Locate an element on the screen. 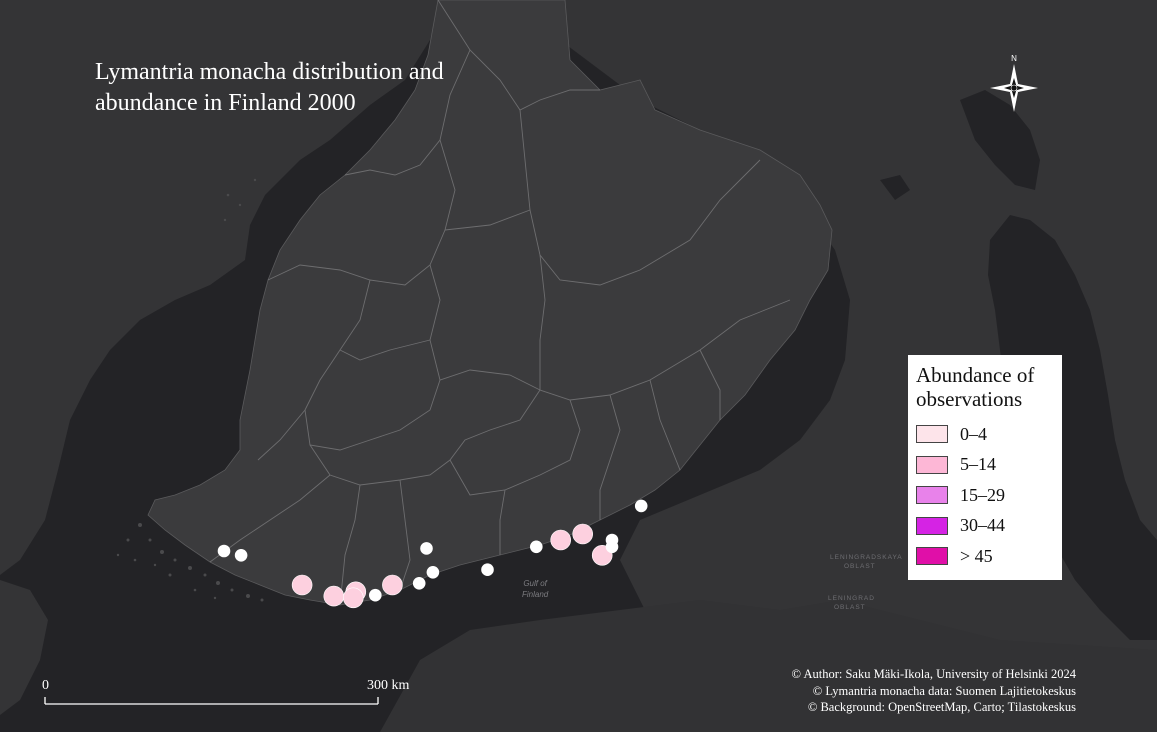 This screenshot has height=732, width=1157. legend-item: > 45 is located at coordinates (985, 556).